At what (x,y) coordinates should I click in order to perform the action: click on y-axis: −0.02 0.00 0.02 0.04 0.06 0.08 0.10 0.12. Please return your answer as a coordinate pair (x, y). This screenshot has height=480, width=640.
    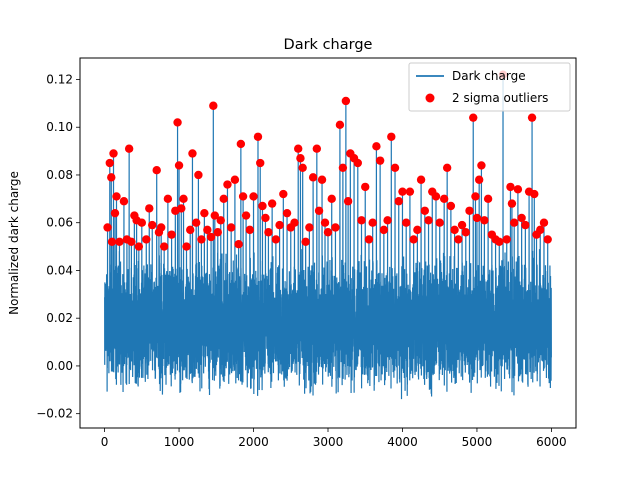
    Looking at the image, I should click on (58, 246).